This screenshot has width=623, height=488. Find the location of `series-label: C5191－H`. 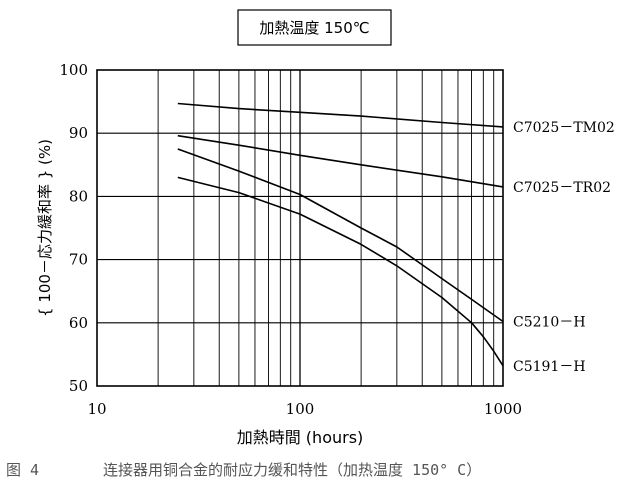

series-label: C5191－H is located at coordinates (549, 367).